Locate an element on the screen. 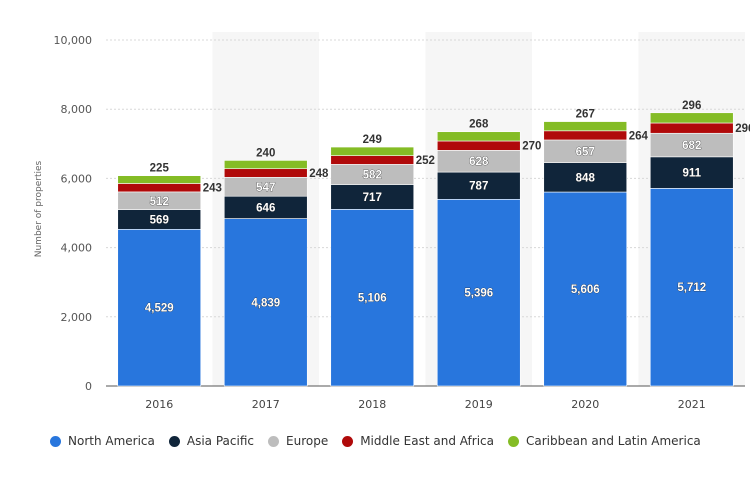 This screenshot has height=487, width=750. x-tick-label: 2018 is located at coordinates (372, 404).